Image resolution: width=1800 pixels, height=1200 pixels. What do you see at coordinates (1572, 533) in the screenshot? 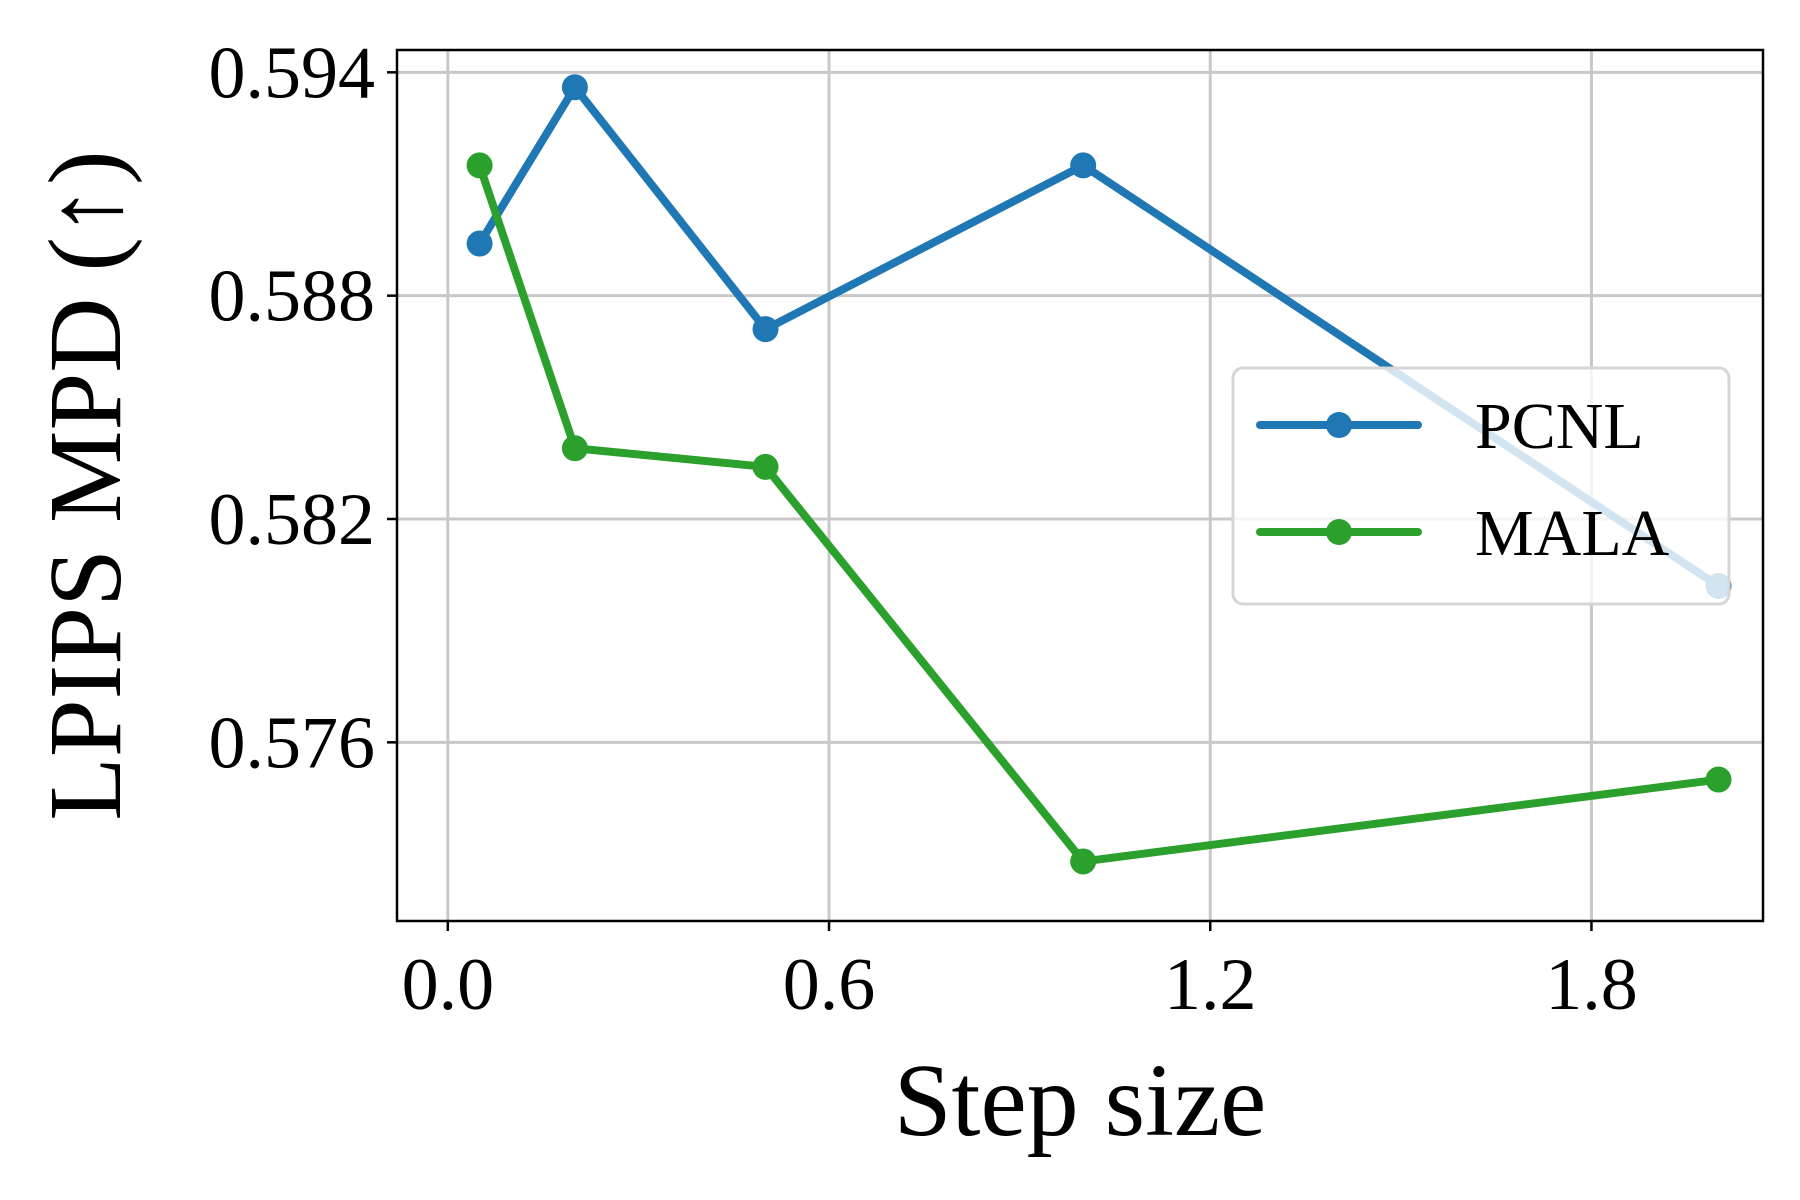
I see `legend-label-mala: MALA` at bounding box center [1572, 533].